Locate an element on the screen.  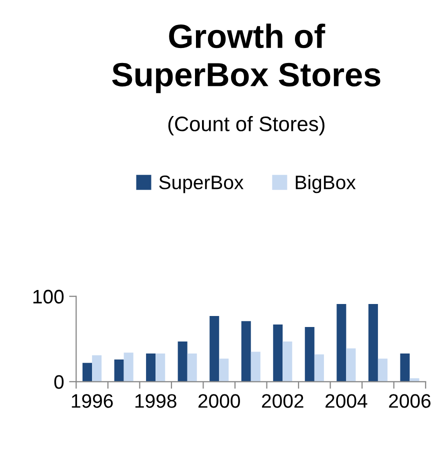
legend-label: SuperBox is located at coordinates (201, 185).